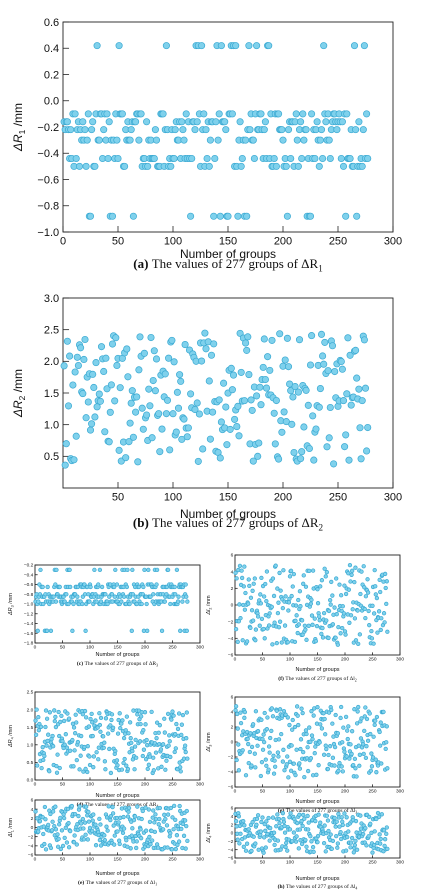 This screenshot has height=896, width=425. What do you see at coordinates (393, 242) in the screenshot?
I see `x-tick-label: 300` at bounding box center [393, 242].